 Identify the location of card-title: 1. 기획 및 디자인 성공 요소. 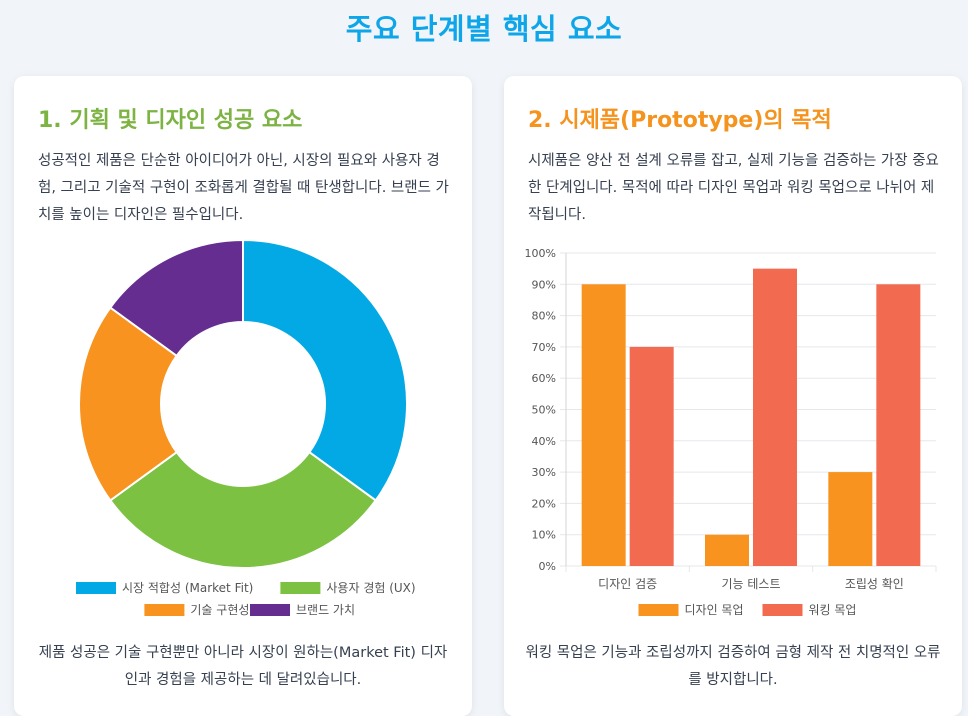
(170, 120).